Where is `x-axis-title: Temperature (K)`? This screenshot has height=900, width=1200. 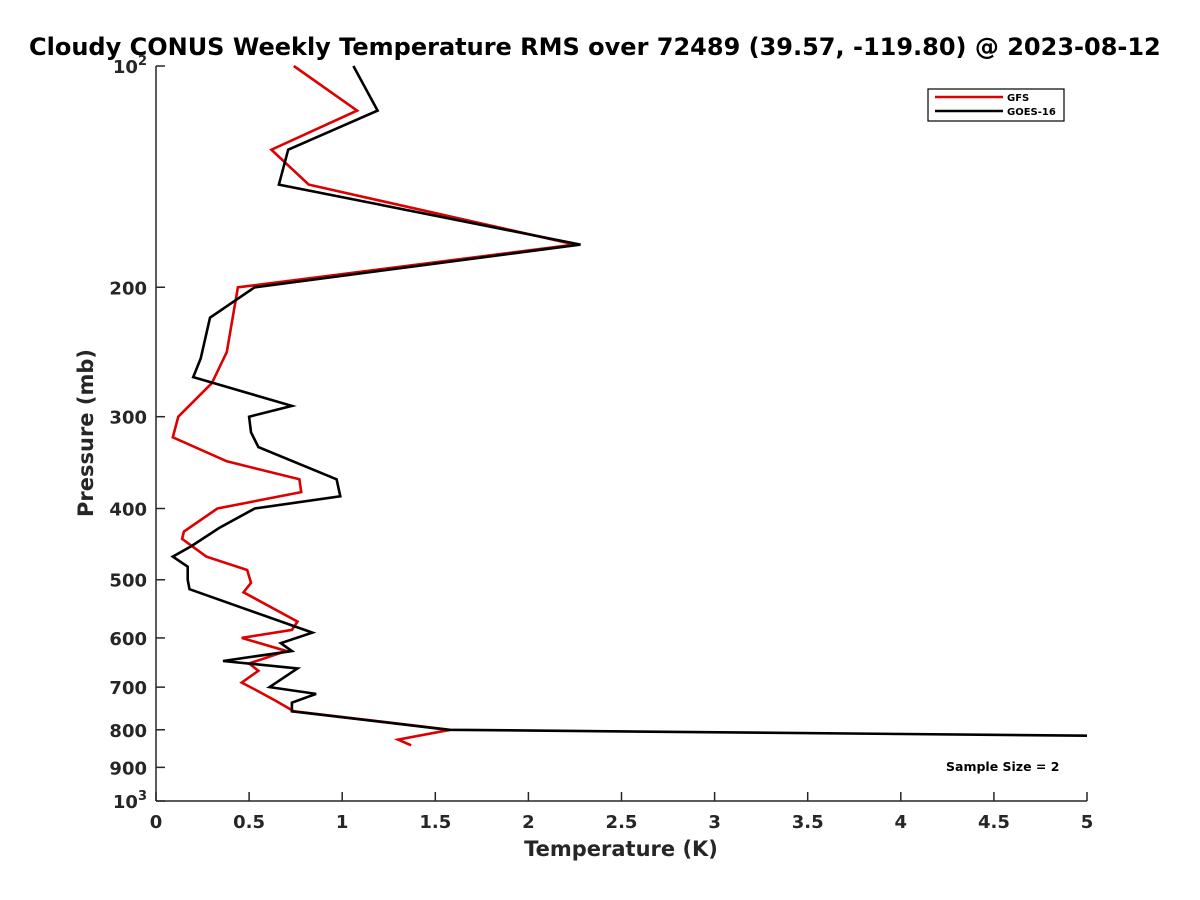
x-axis-title: Temperature (K) is located at coordinates (621, 849).